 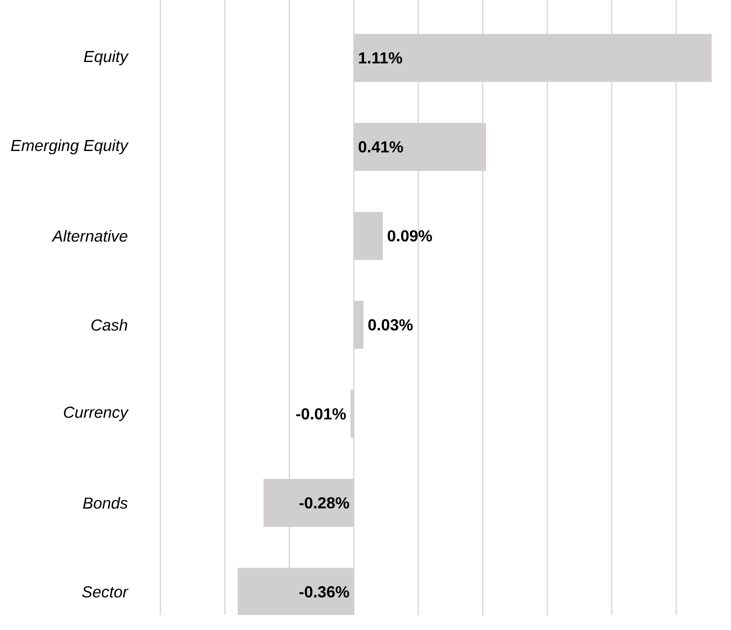 I want to click on data-label: 0.41%, so click(x=380, y=146).